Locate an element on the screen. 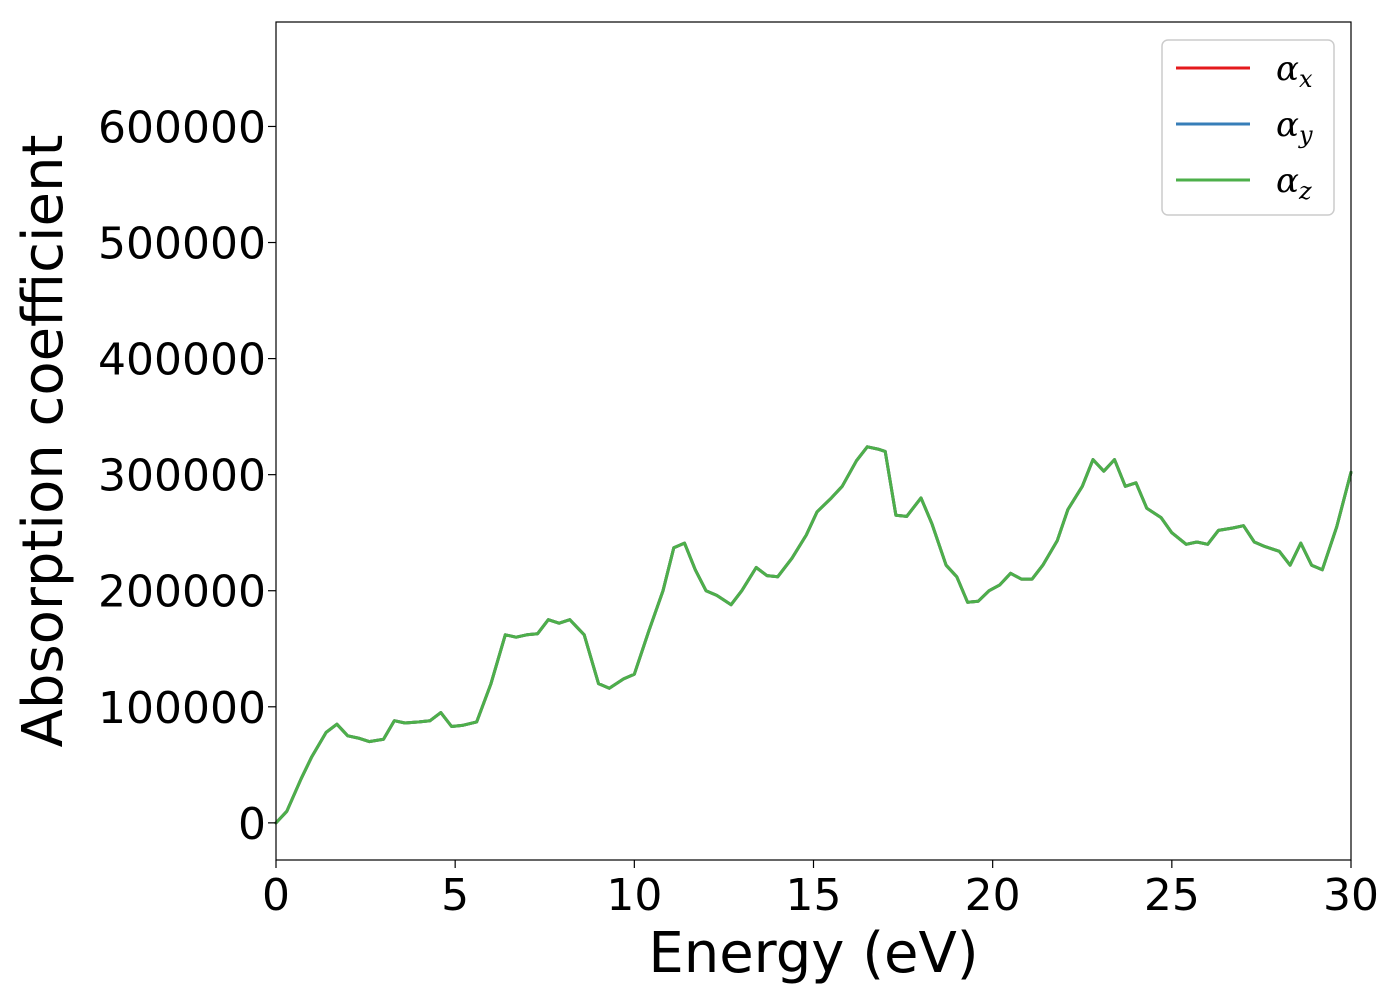 The image size is (1400, 1000). x-tick-label: 10 is located at coordinates (634, 895).